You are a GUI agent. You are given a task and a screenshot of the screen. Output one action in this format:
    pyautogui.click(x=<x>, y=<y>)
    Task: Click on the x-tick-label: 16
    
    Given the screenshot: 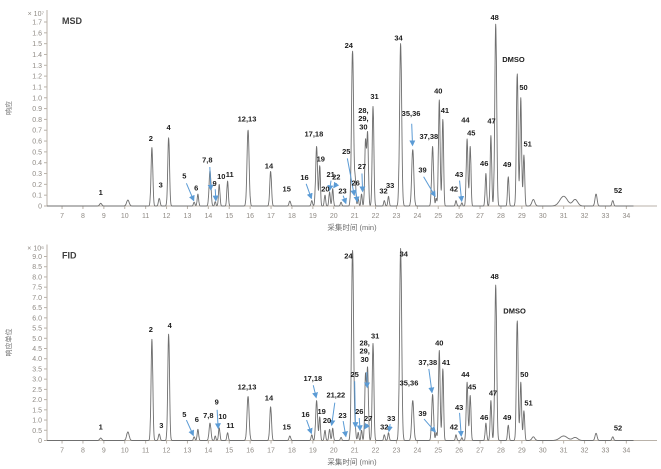 What is the action you would take?
    pyautogui.click(x=250, y=451)
    